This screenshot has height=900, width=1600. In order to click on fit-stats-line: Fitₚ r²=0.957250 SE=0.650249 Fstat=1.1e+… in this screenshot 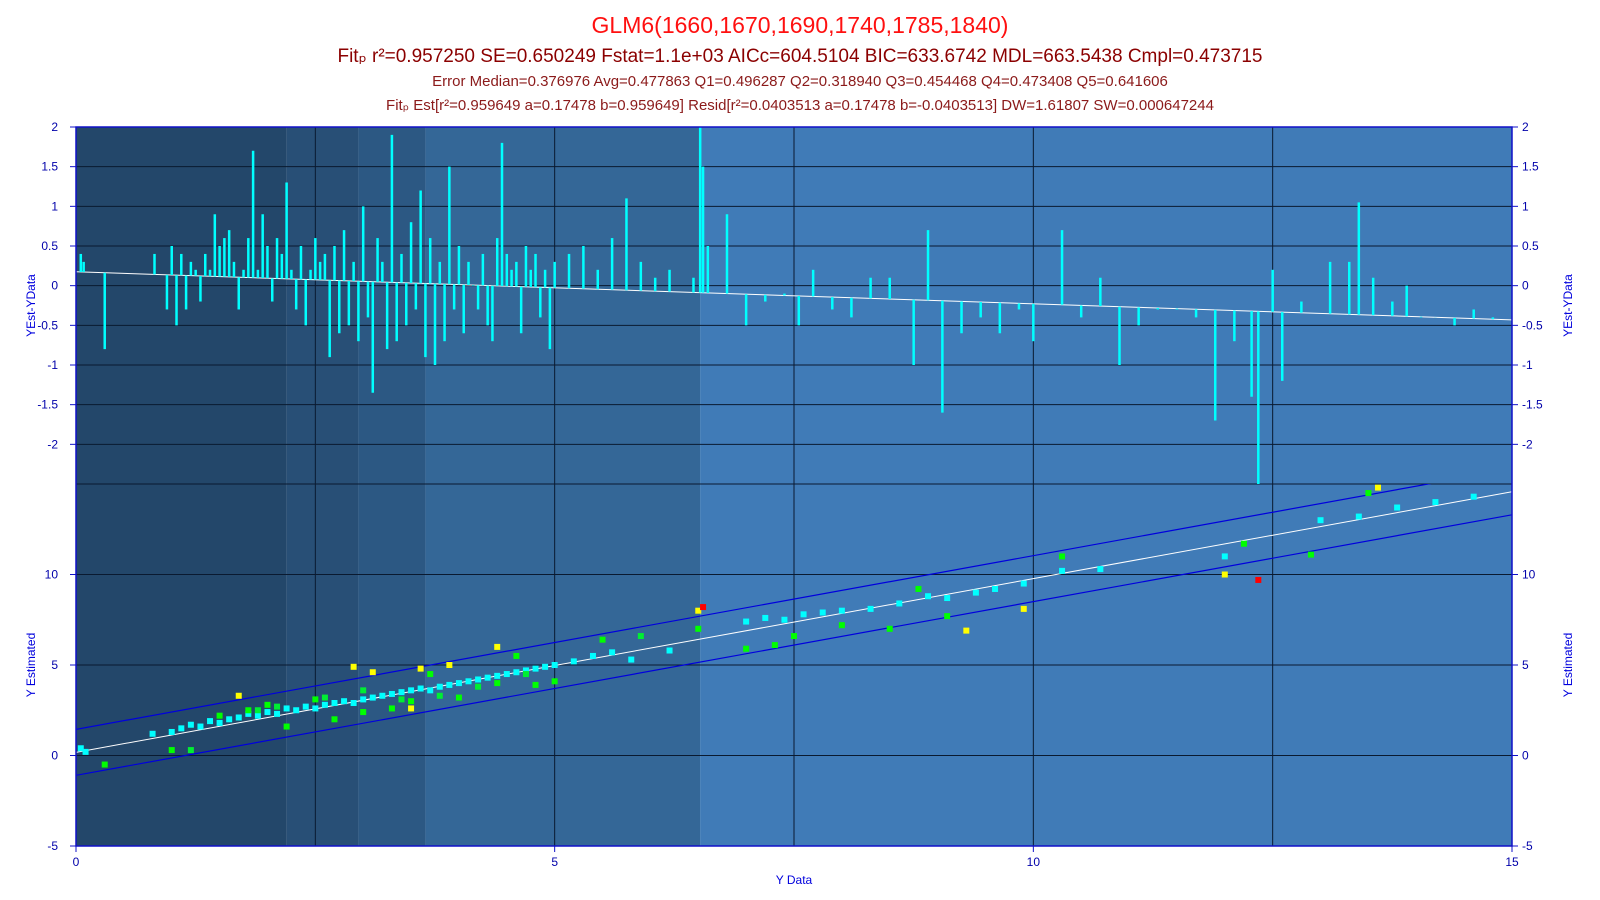, I will do `click(800, 56)`.